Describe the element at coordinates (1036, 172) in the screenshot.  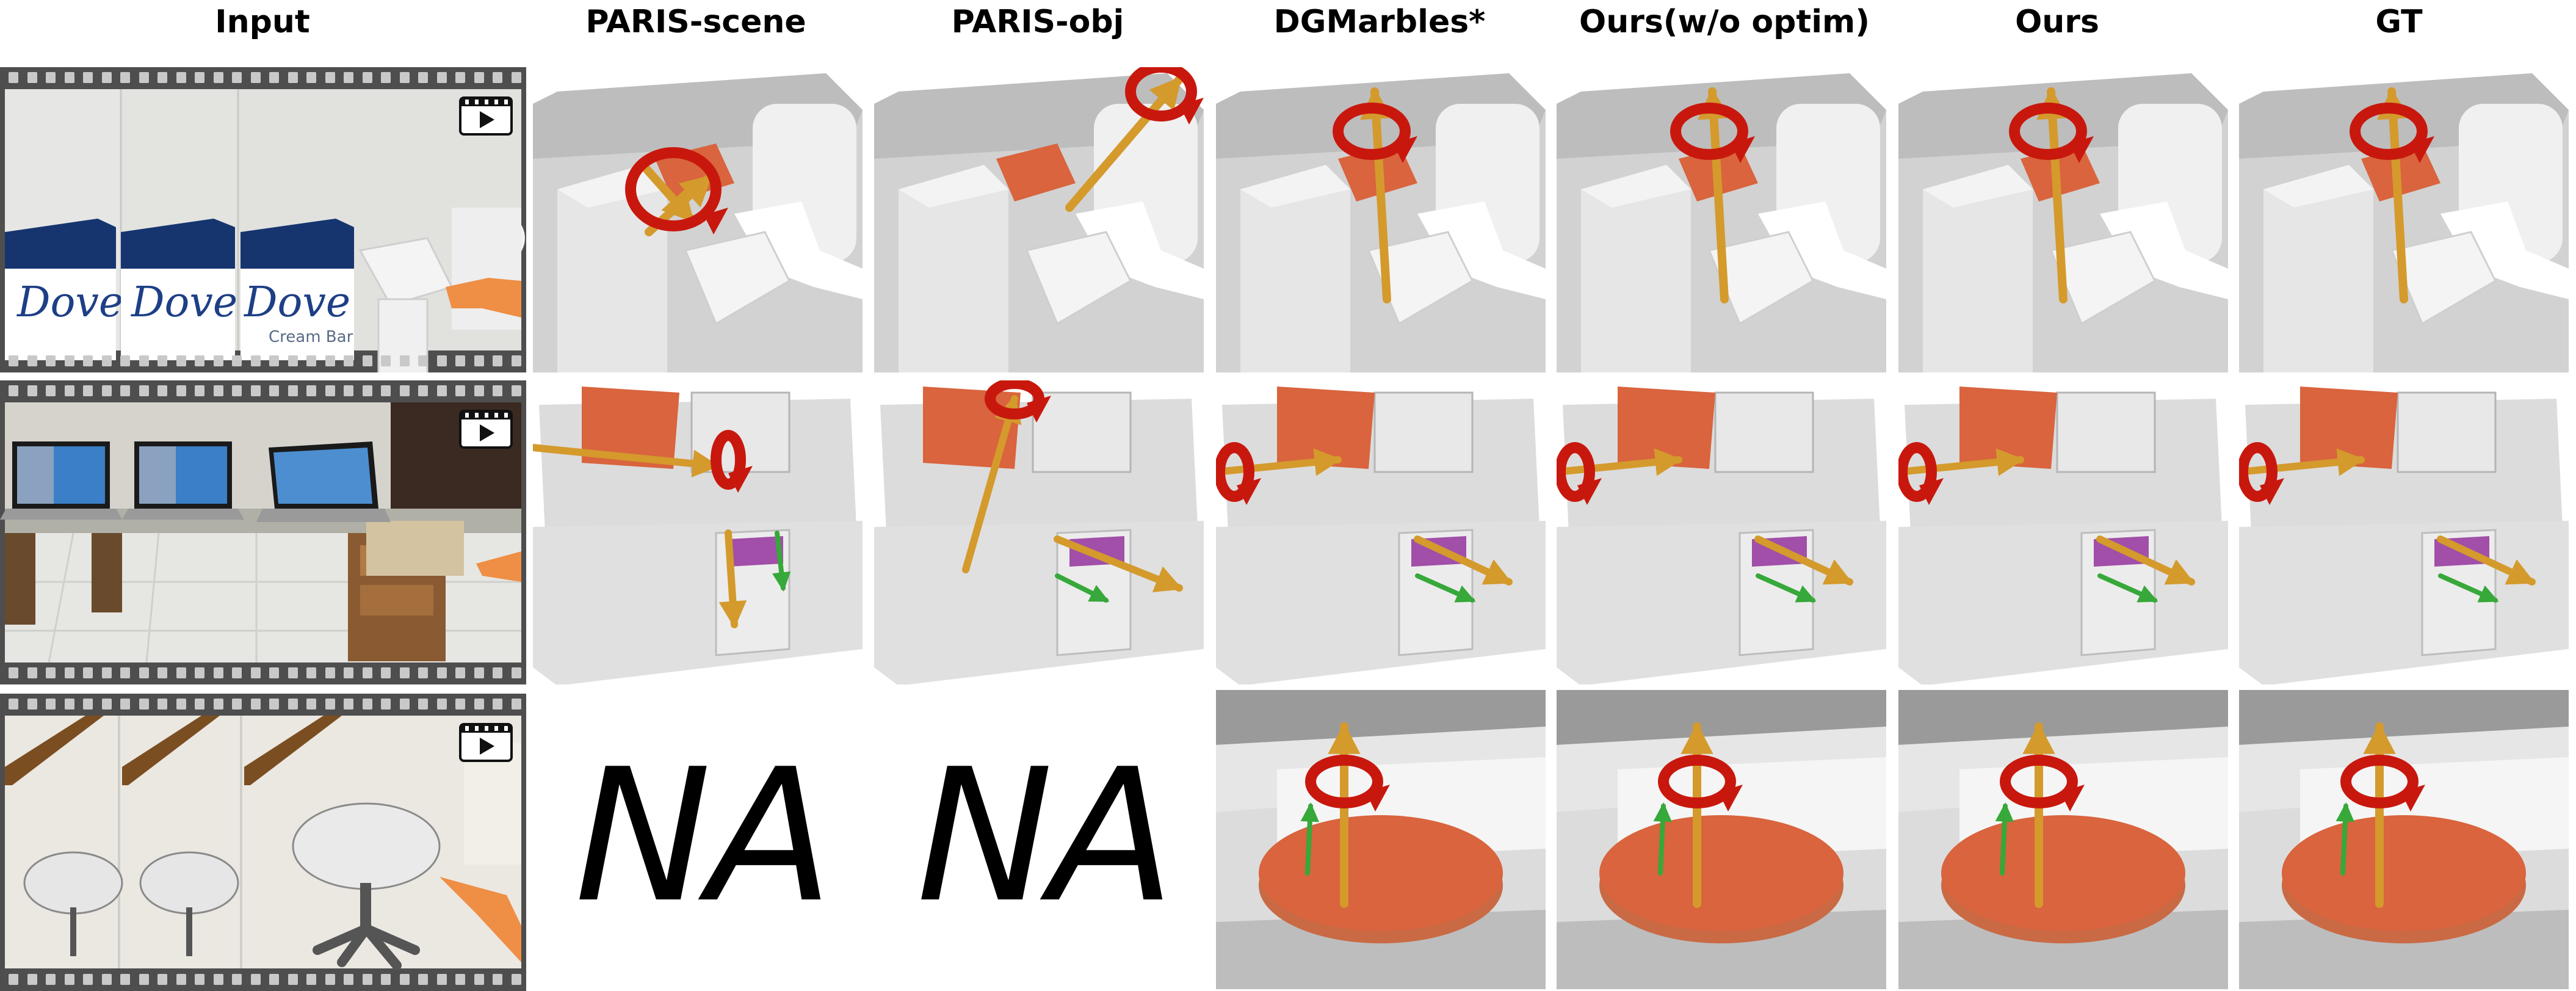
I see `articulated-part` at that location.